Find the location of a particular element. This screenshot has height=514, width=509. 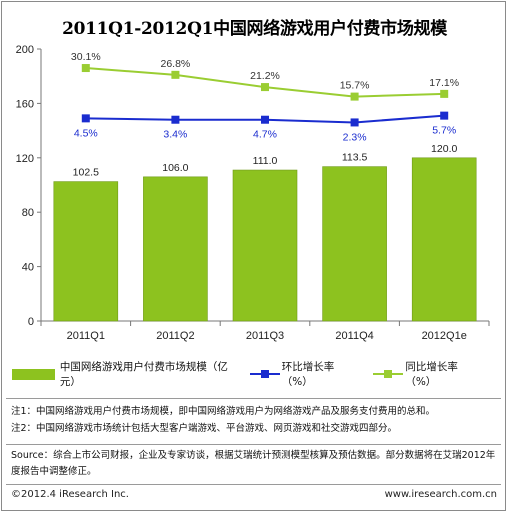

y-tick-label: 200 is located at coordinates (25, 50).